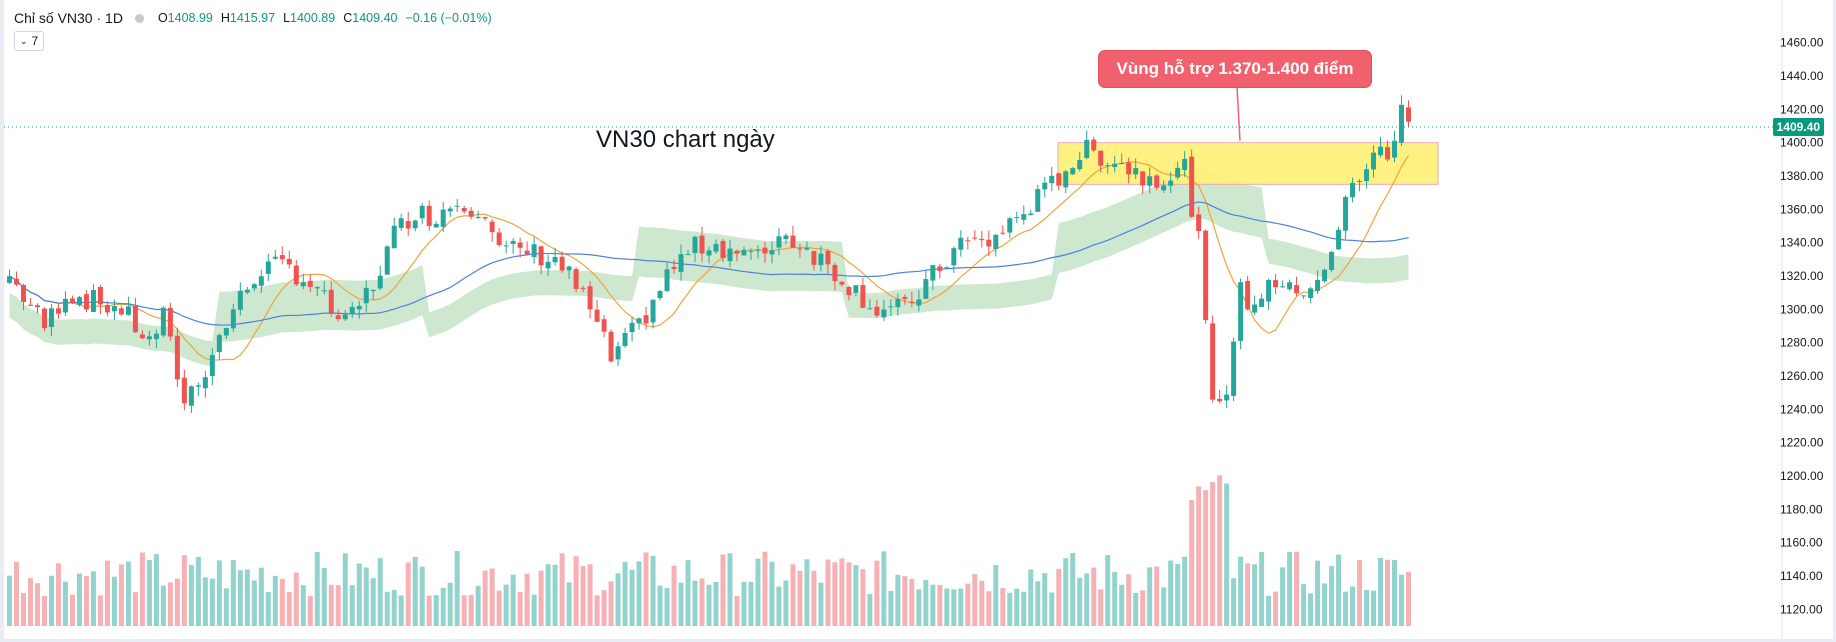 The width and height of the screenshot is (1836, 642). Describe the element at coordinates (348, 18) in the screenshot. I see `close-label: C` at that location.